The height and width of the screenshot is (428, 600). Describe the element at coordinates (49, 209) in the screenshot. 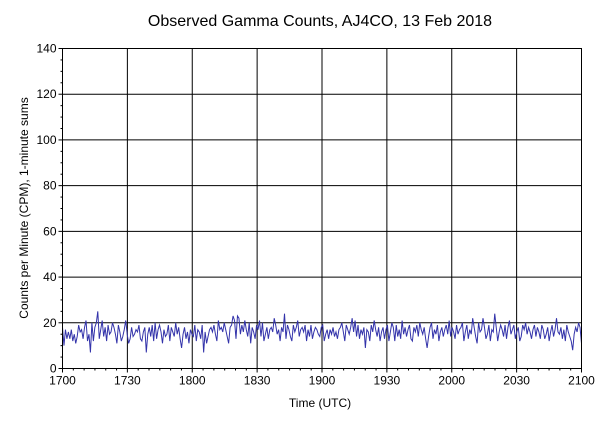

I see `y-axis: 0 20 40 60 80 100 120 140` at that location.